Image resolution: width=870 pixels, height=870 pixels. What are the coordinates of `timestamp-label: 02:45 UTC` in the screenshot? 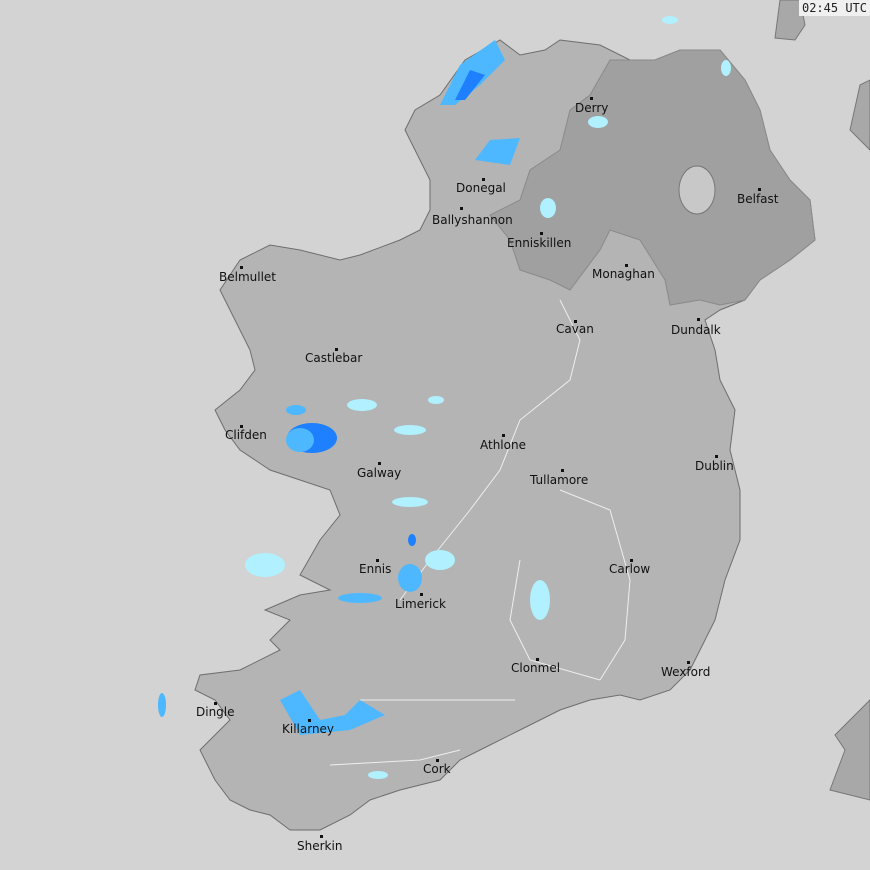 It's located at (834, 8).